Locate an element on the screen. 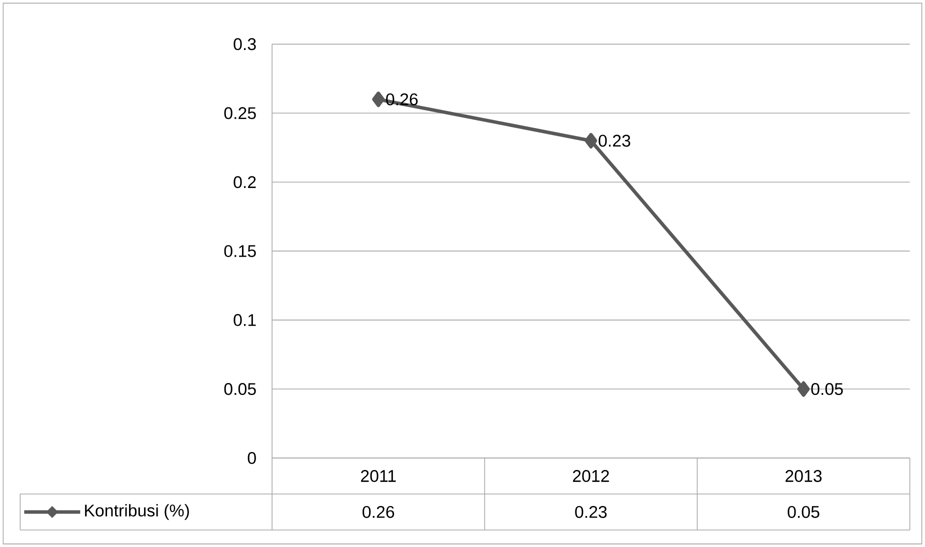  y-tick-label: 0.25 is located at coordinates (240, 113).